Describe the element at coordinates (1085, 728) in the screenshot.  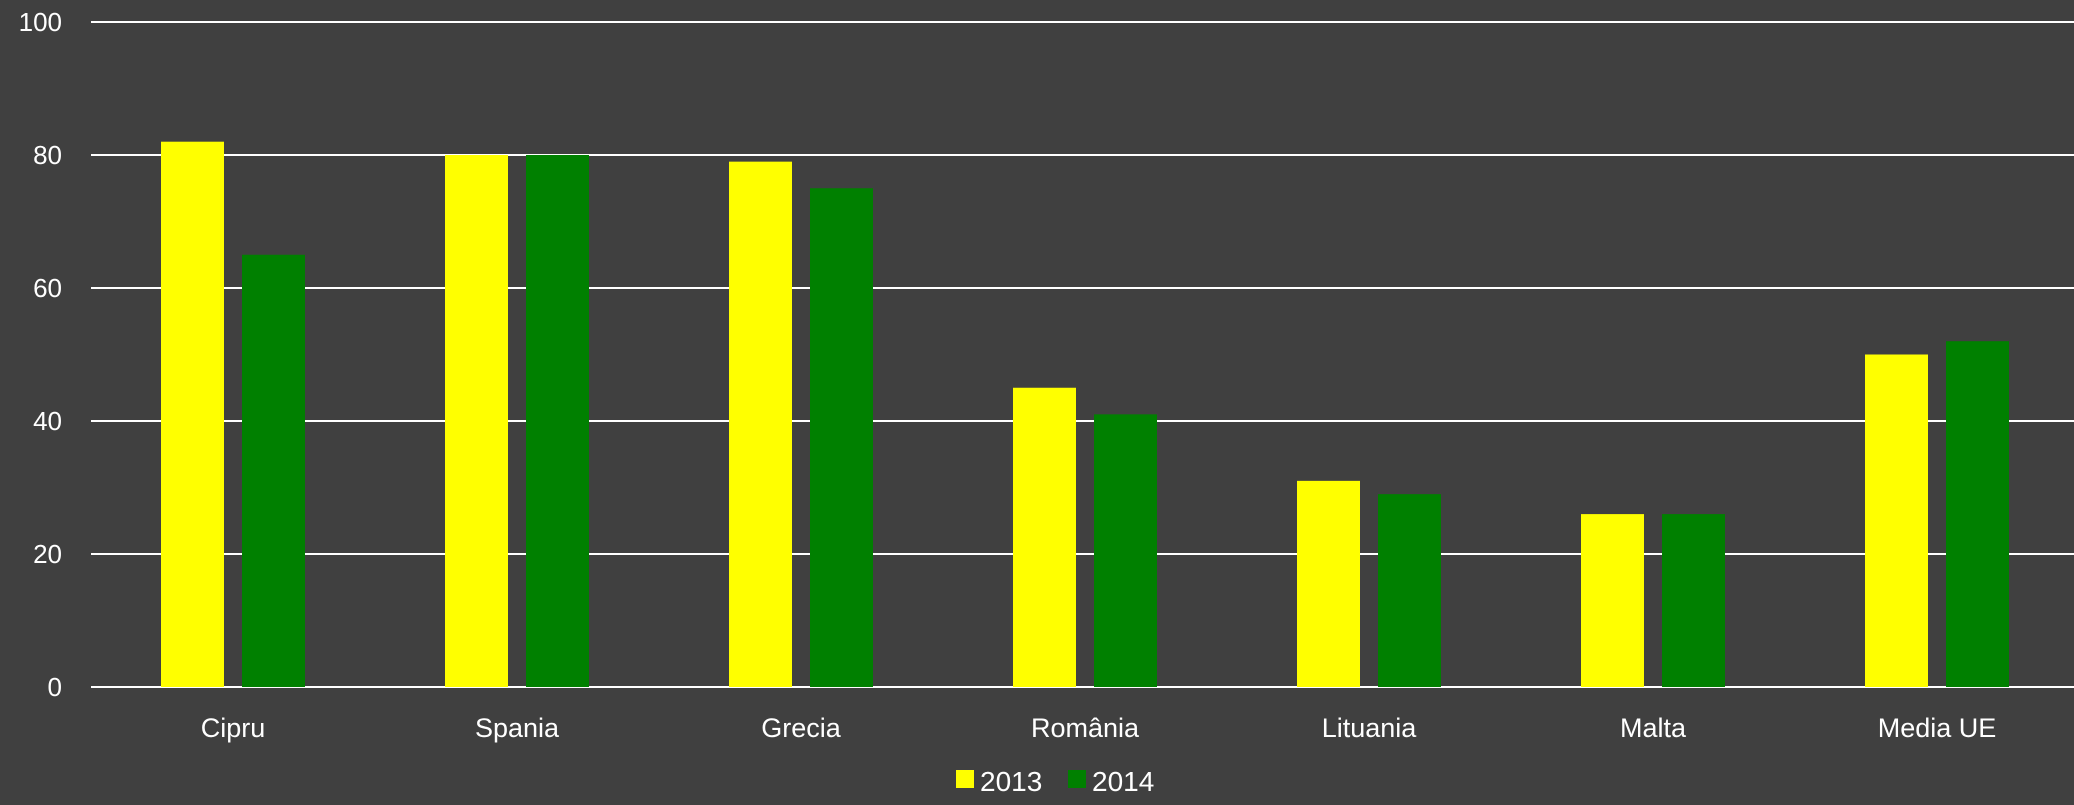
I see `x-category-label: România` at that location.